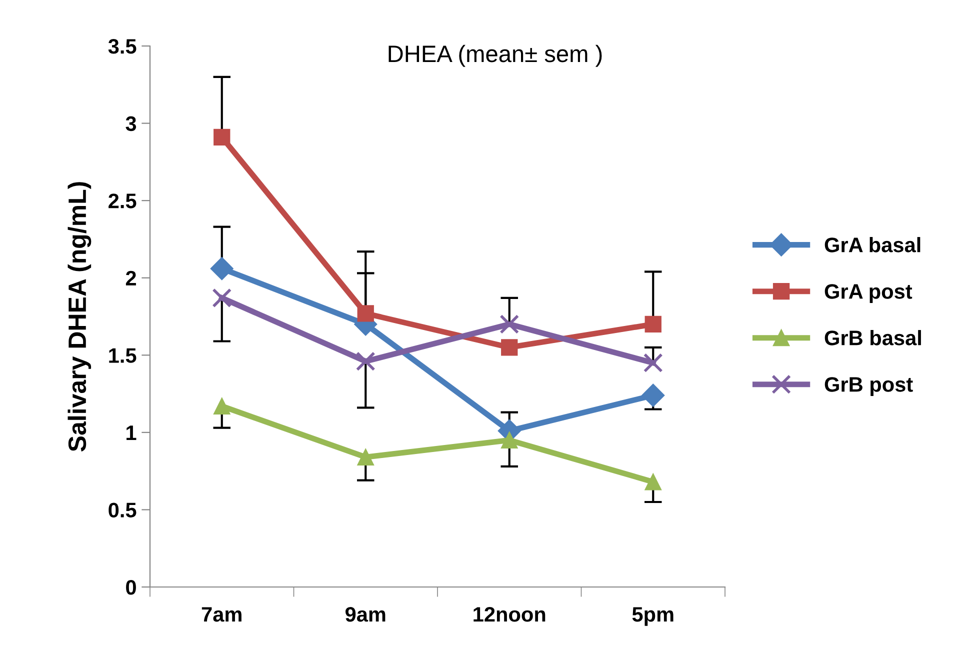  Describe the element at coordinates (868, 293) in the screenshot. I see `legend-label: GrA post` at that location.